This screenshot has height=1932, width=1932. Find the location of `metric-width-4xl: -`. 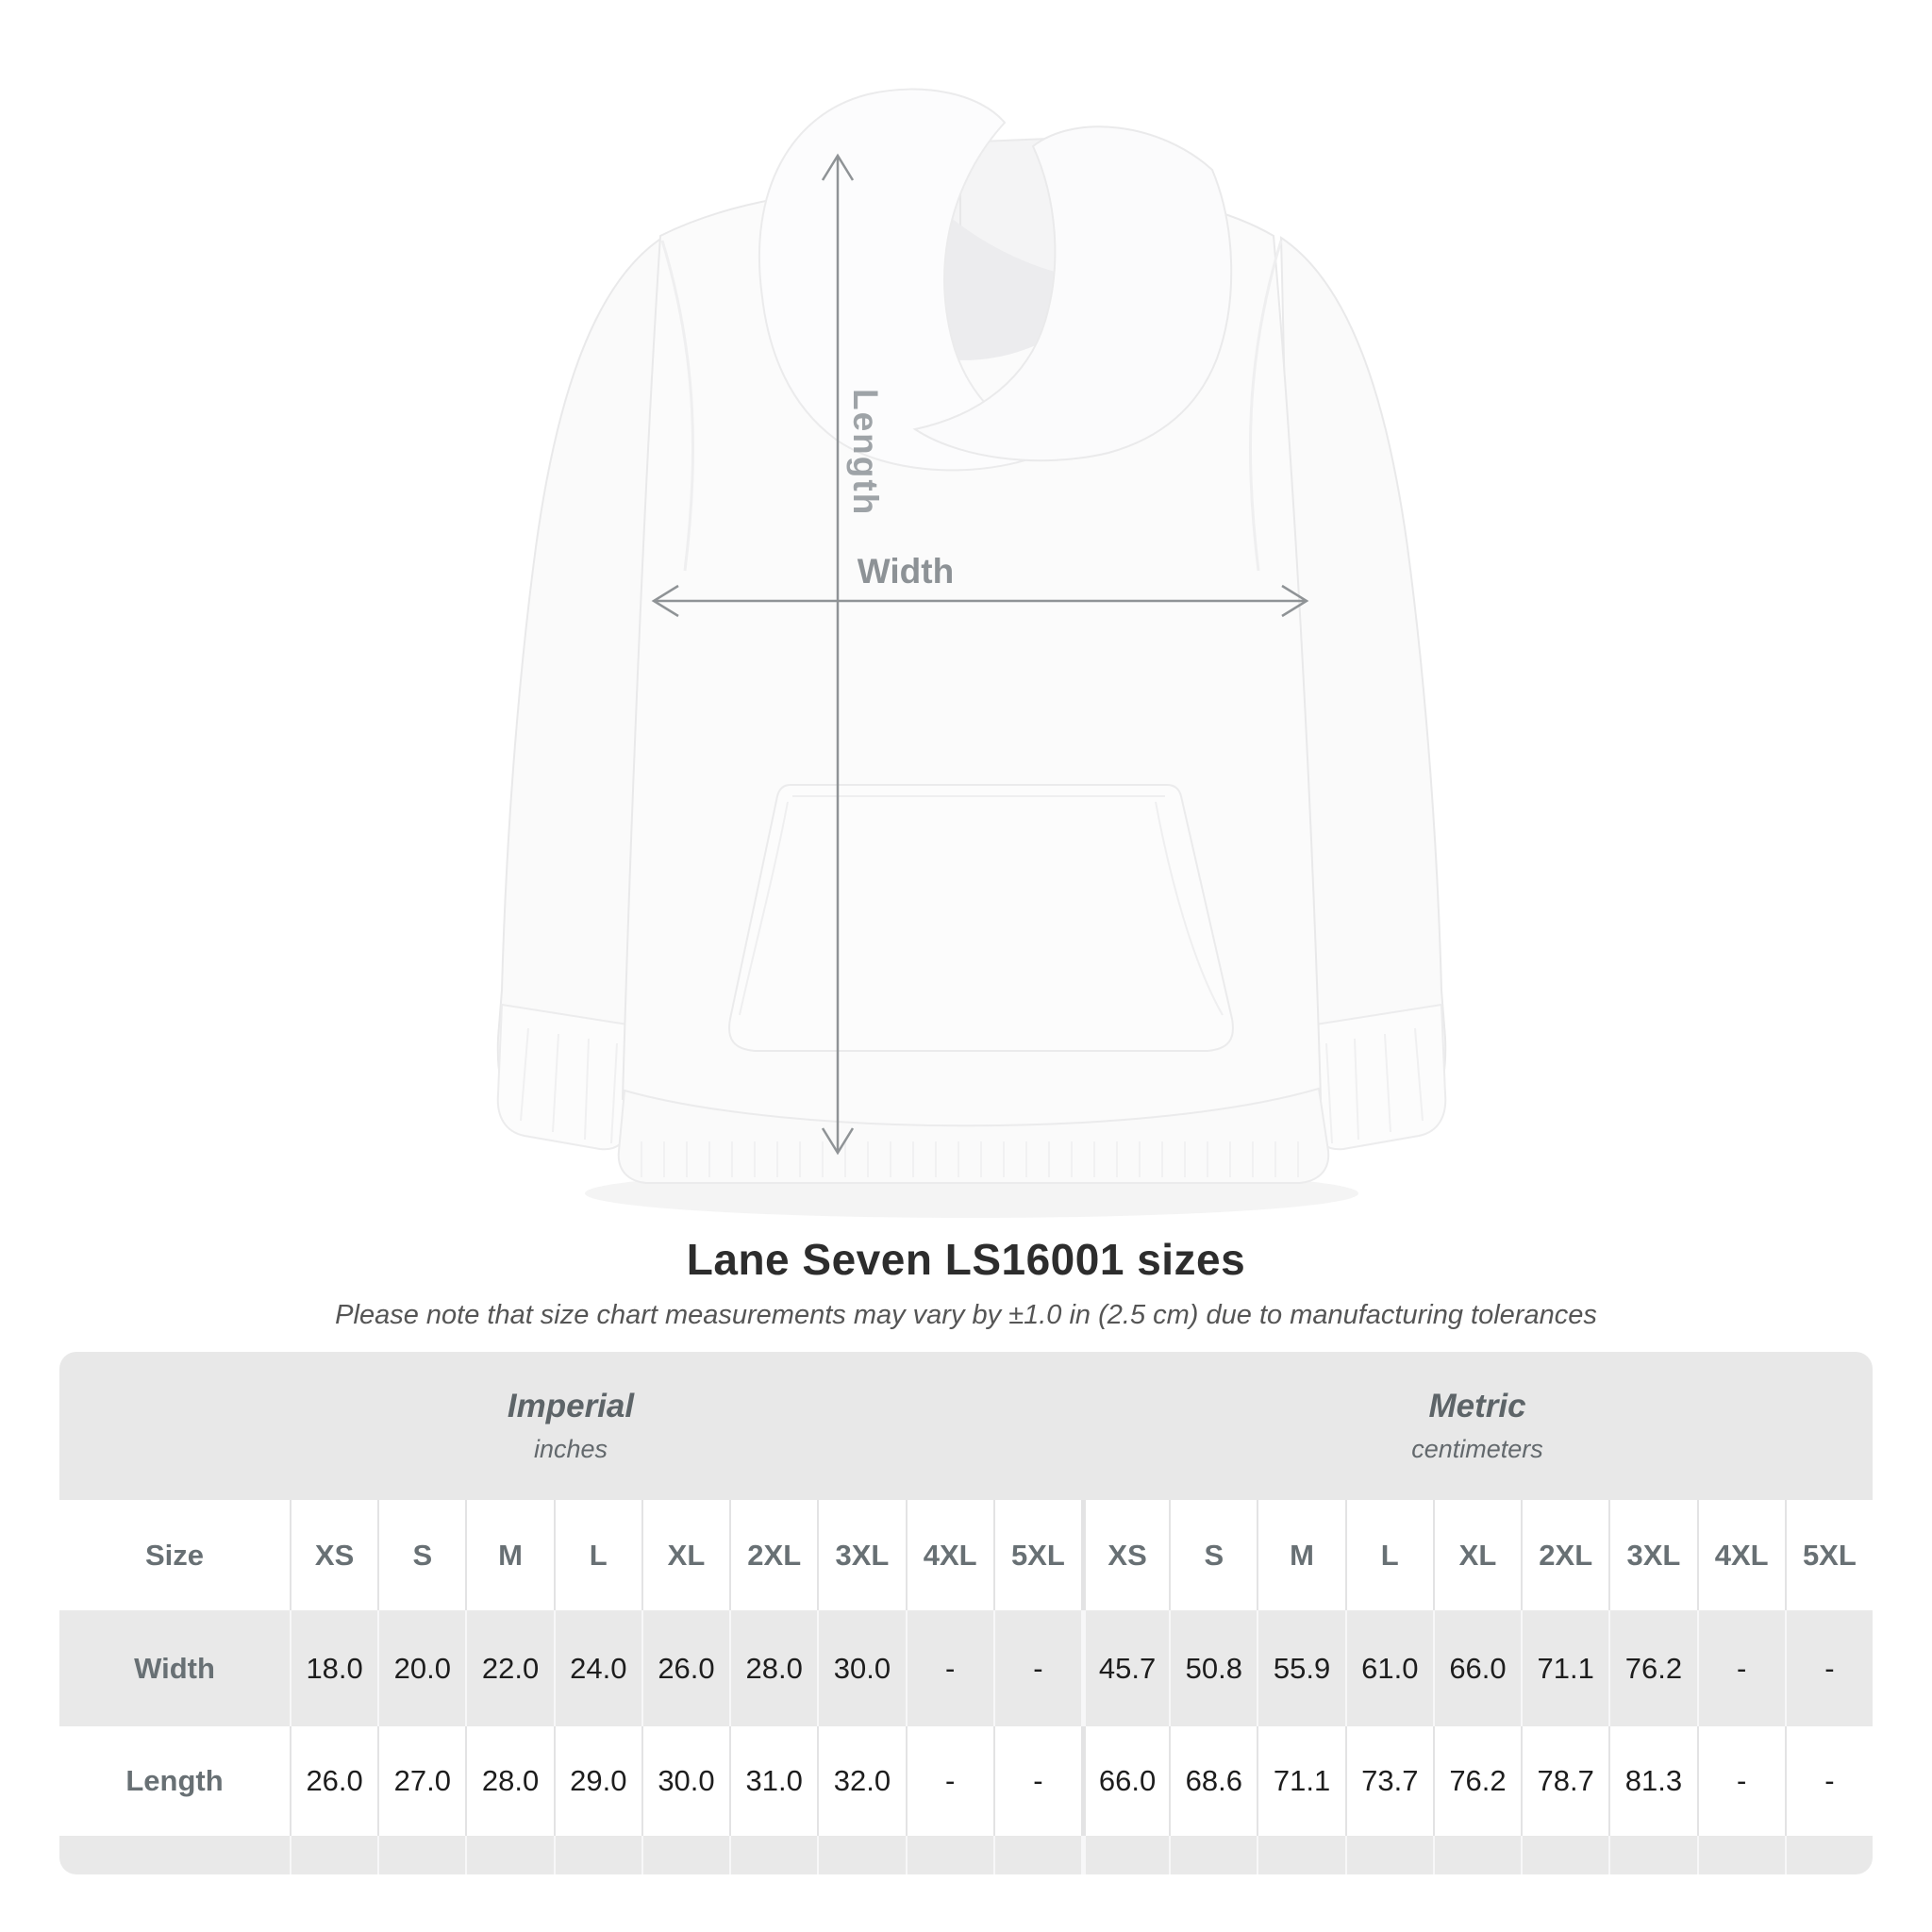

metric-width-4xl: - is located at coordinates (1741, 1668).